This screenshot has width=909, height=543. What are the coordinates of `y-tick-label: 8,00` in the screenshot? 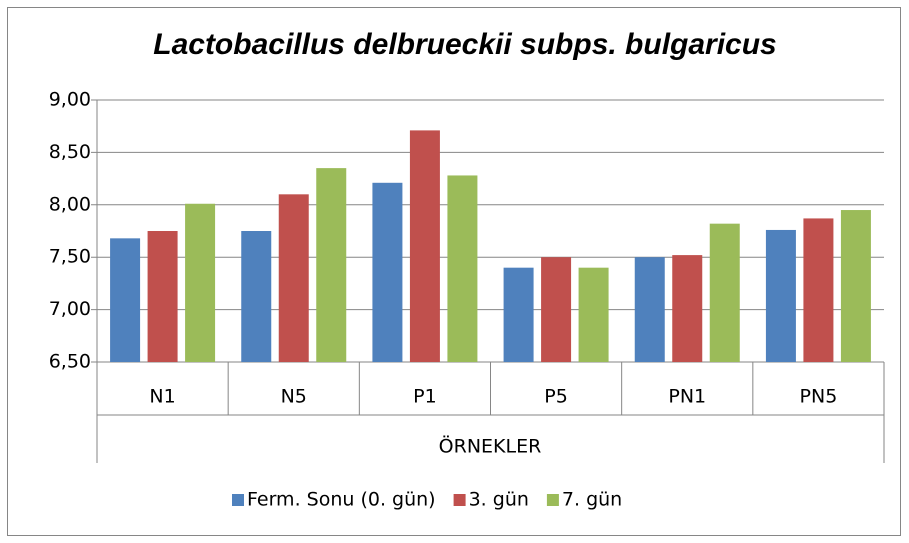 It's located at (70, 204).